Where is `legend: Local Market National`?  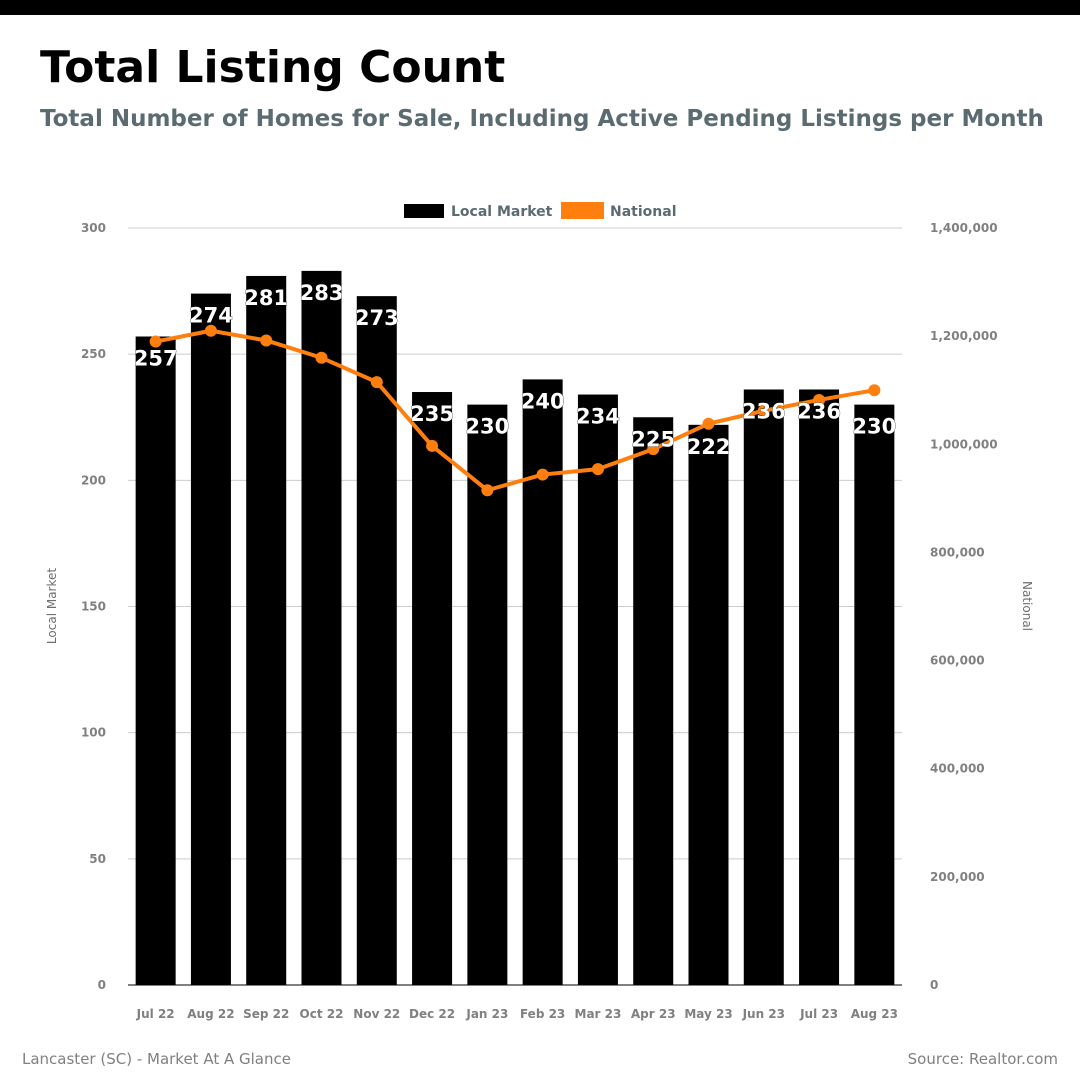
legend: Local Market National is located at coordinates (540, 211).